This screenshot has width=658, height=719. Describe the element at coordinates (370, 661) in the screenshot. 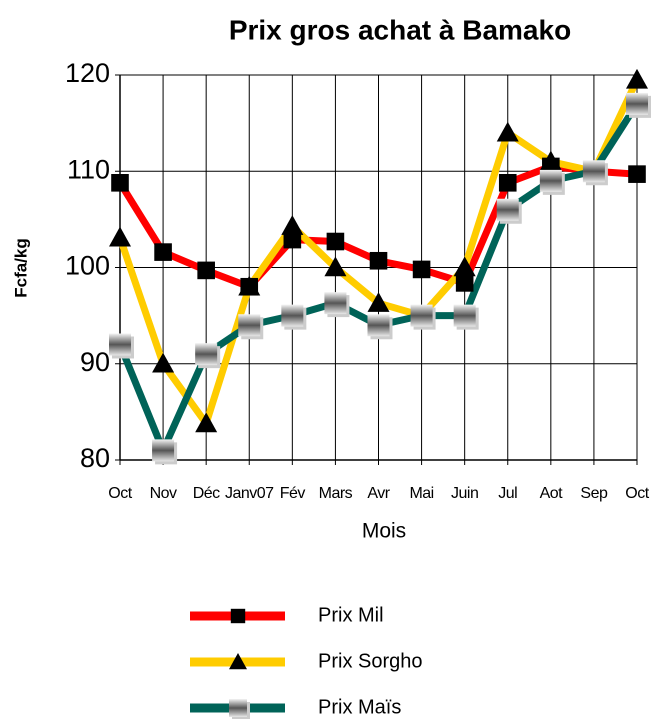

I see `legend-label: Prix Sorgho` at that location.